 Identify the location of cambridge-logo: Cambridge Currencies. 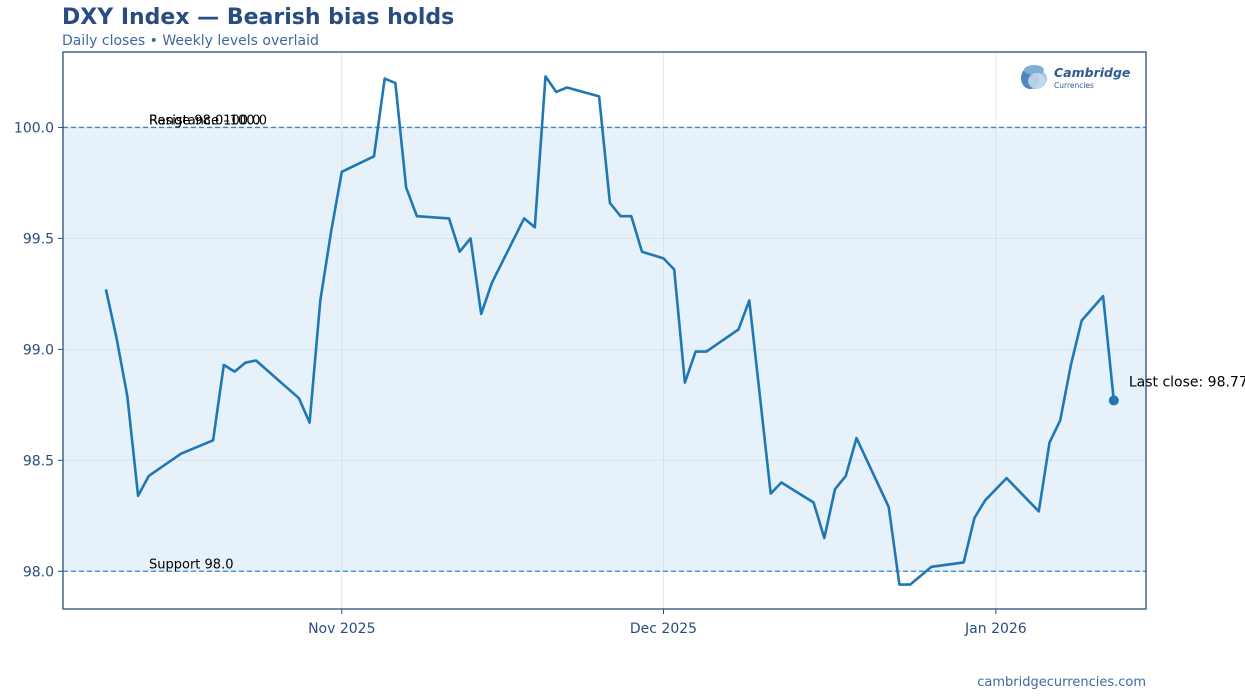
(1075, 77).